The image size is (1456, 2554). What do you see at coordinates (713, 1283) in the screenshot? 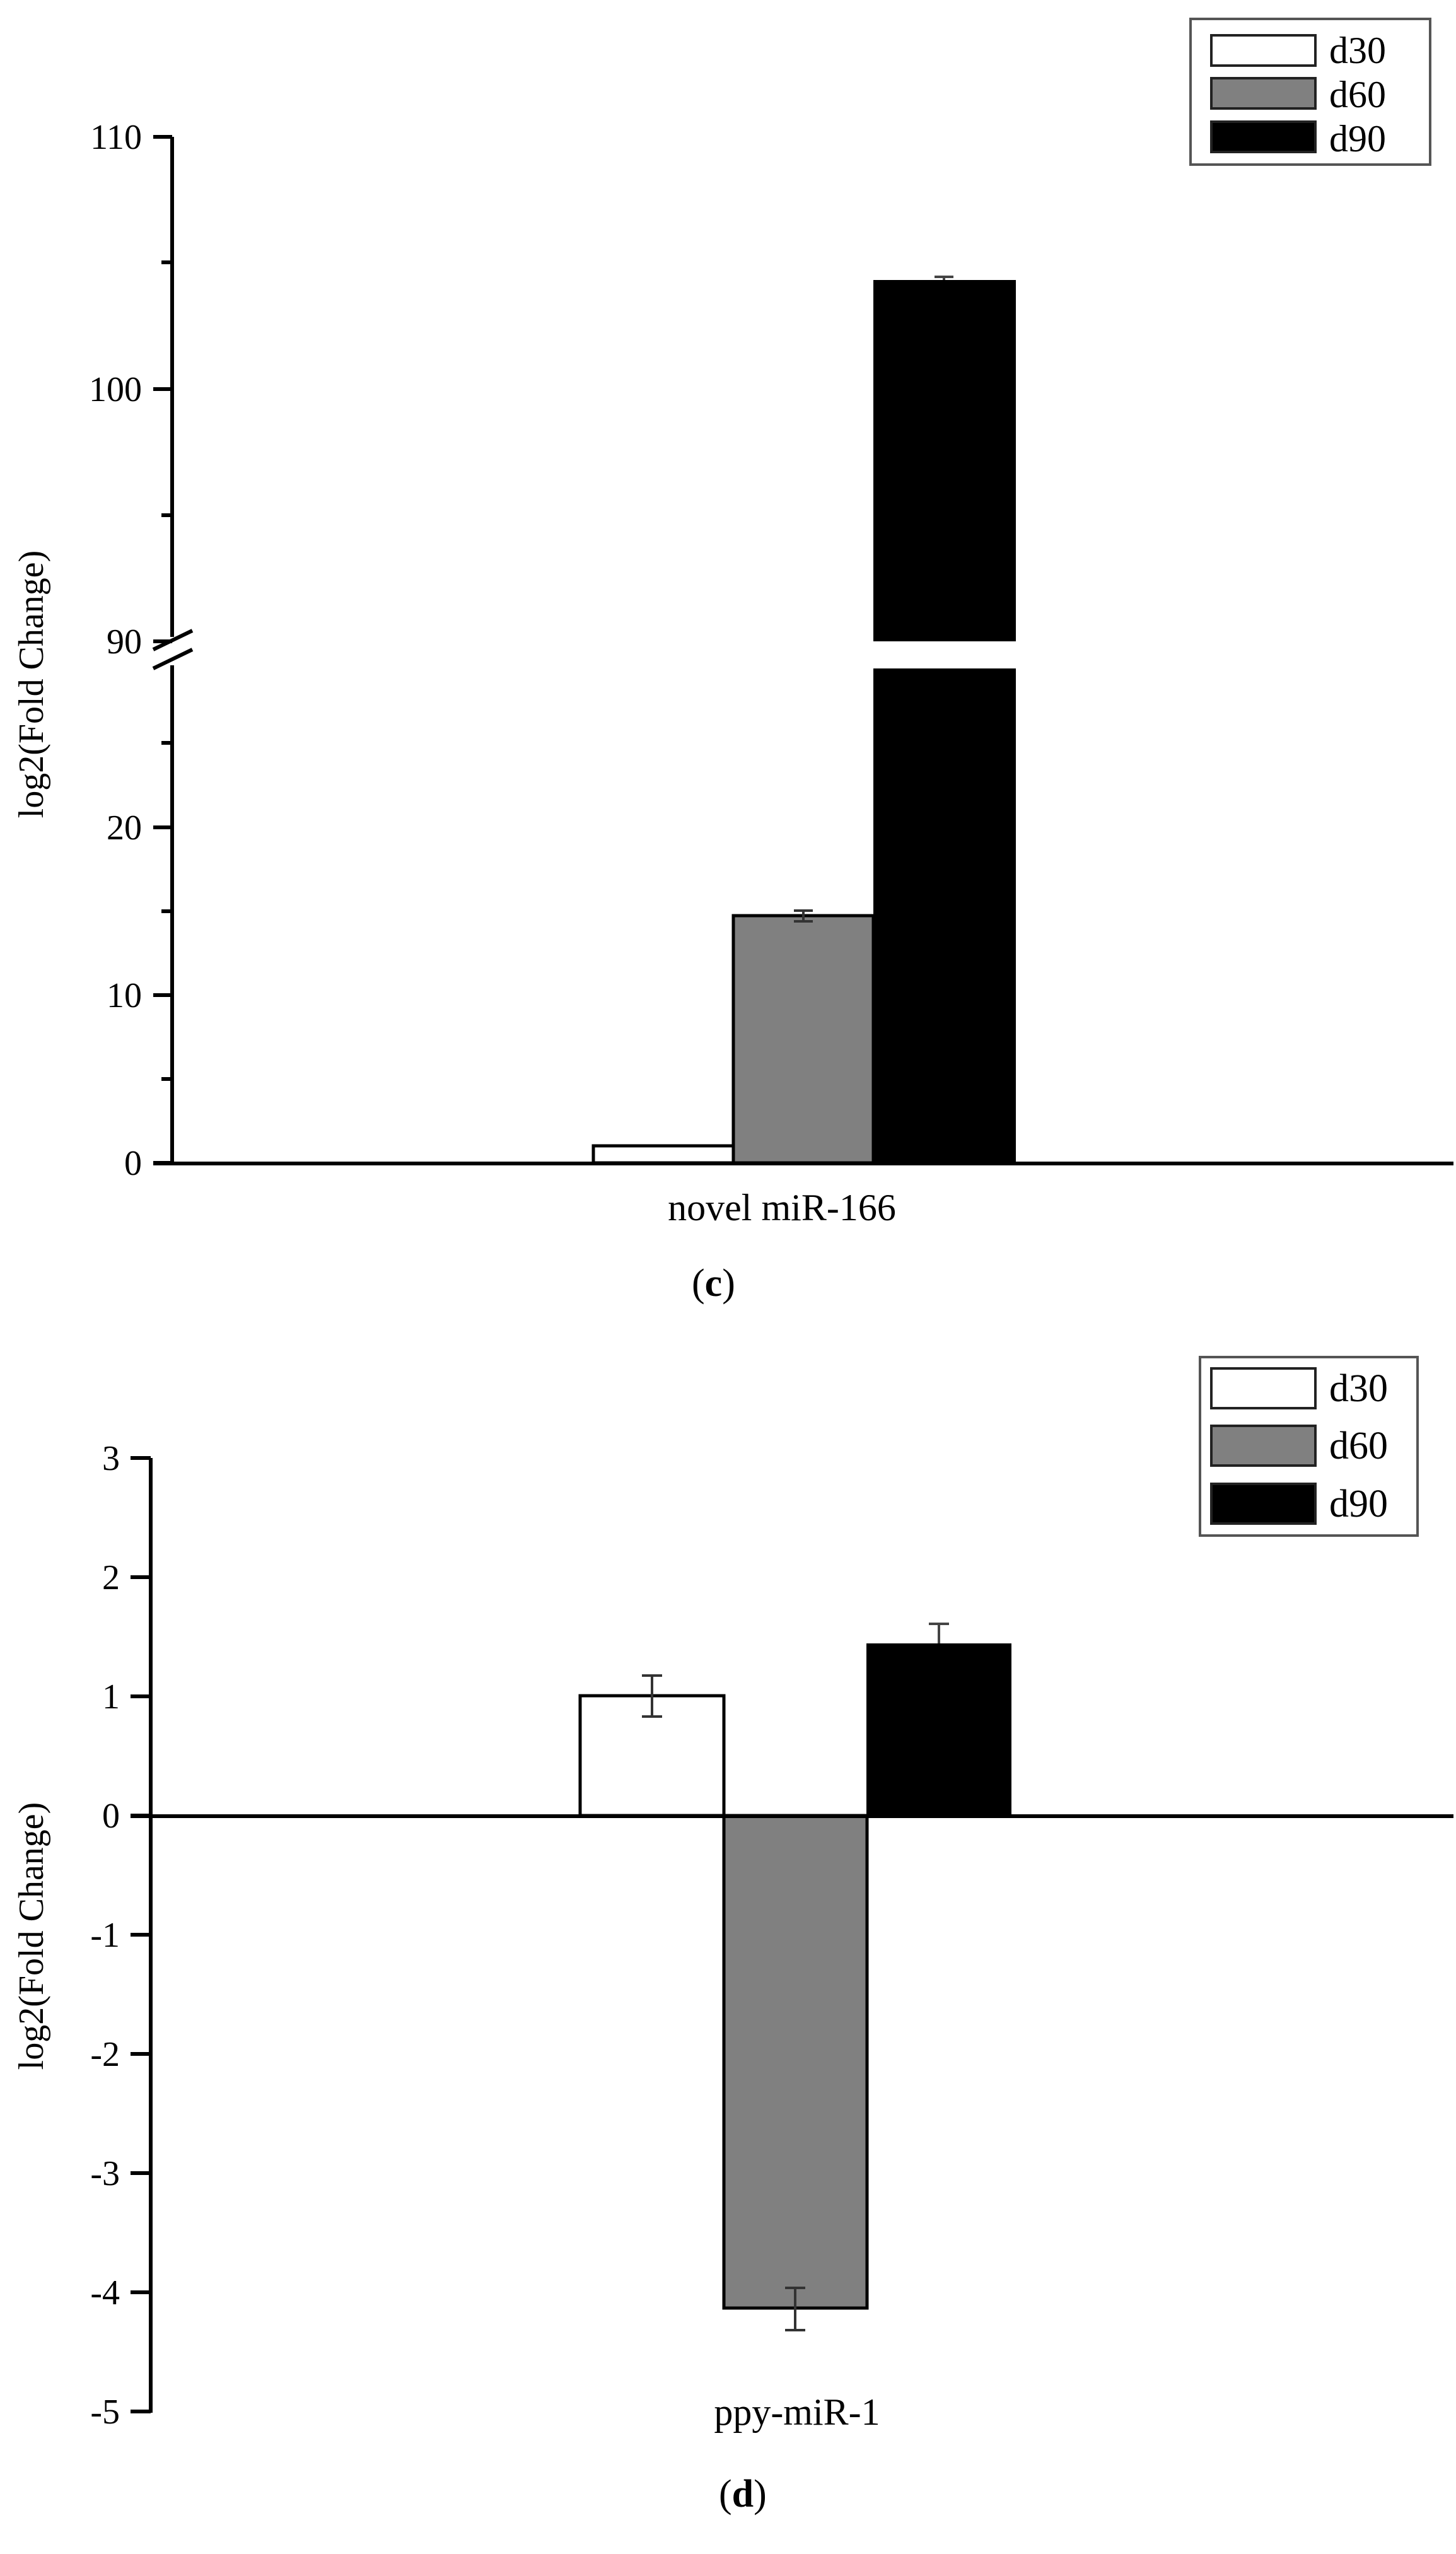
I see `panel-caption-c: (c)` at bounding box center [713, 1283].